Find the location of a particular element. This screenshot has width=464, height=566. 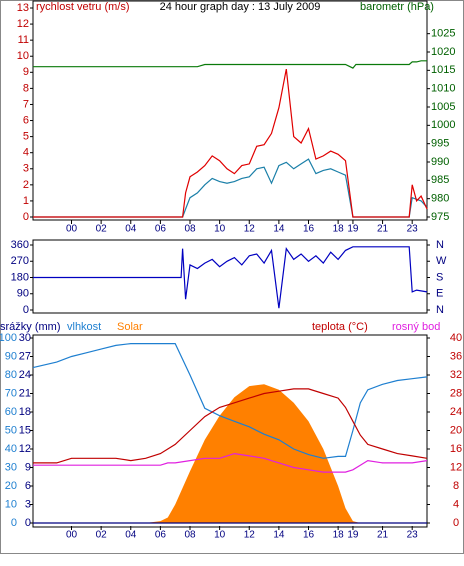

y-tick-label: 2 is located at coordinates (26, 185).